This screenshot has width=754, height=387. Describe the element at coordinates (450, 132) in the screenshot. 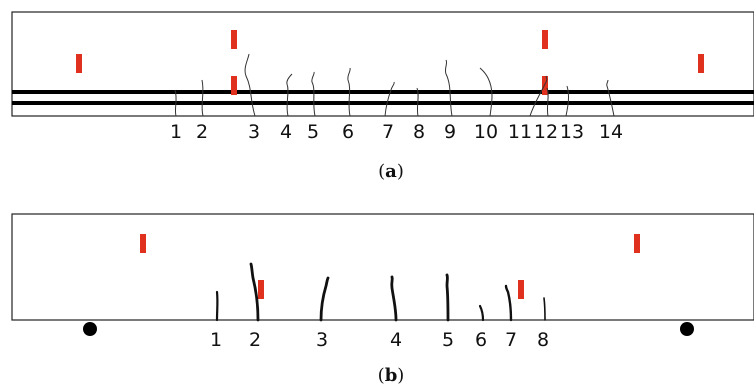

I see `crack-label-a-9: 9` at that location.